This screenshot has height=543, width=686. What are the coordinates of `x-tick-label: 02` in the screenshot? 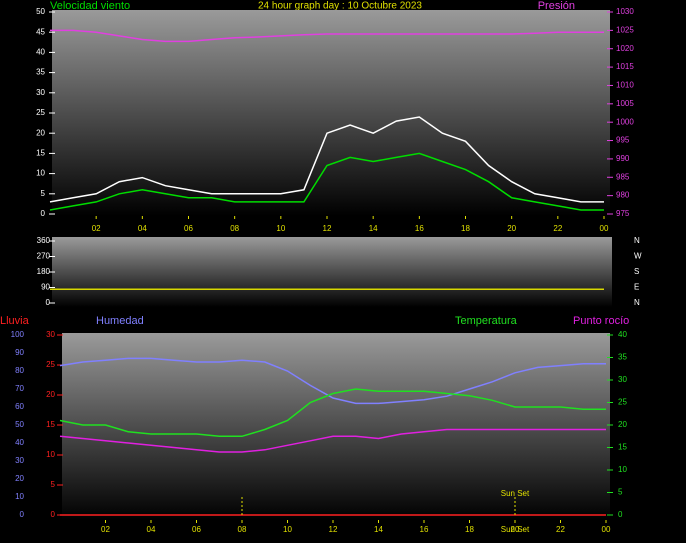 It's located at (96, 228).